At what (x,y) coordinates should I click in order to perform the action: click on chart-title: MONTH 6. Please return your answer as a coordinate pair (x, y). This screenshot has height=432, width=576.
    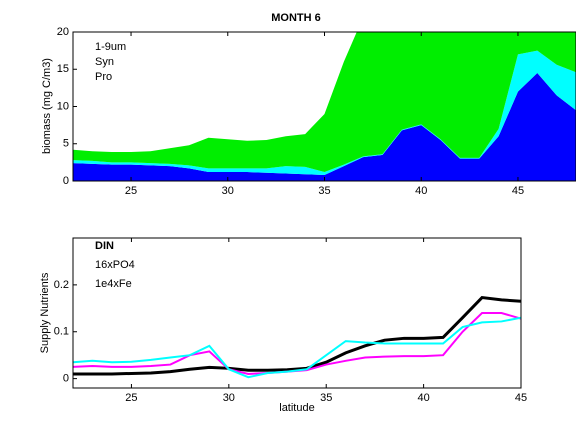
    Looking at the image, I should click on (296, 18).